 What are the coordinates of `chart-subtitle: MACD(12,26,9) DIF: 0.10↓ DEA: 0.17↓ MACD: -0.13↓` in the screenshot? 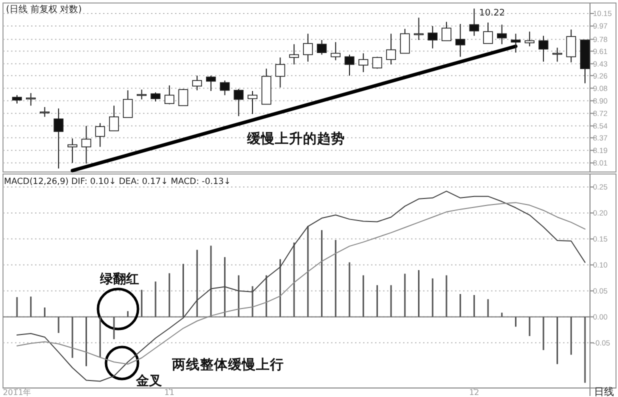 It's located at (117, 182).